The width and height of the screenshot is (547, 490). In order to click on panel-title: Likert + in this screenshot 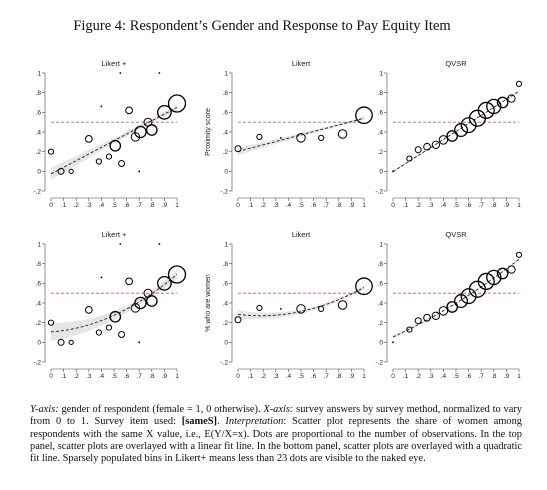, I will do `click(114, 63)`.